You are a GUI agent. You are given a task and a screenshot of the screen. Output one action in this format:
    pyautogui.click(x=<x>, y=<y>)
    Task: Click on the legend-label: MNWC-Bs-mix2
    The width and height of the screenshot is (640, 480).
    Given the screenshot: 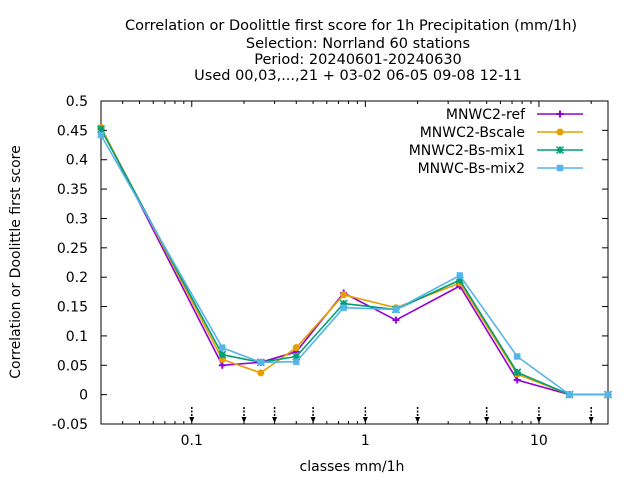 What is the action you would take?
    pyautogui.click(x=471, y=169)
    